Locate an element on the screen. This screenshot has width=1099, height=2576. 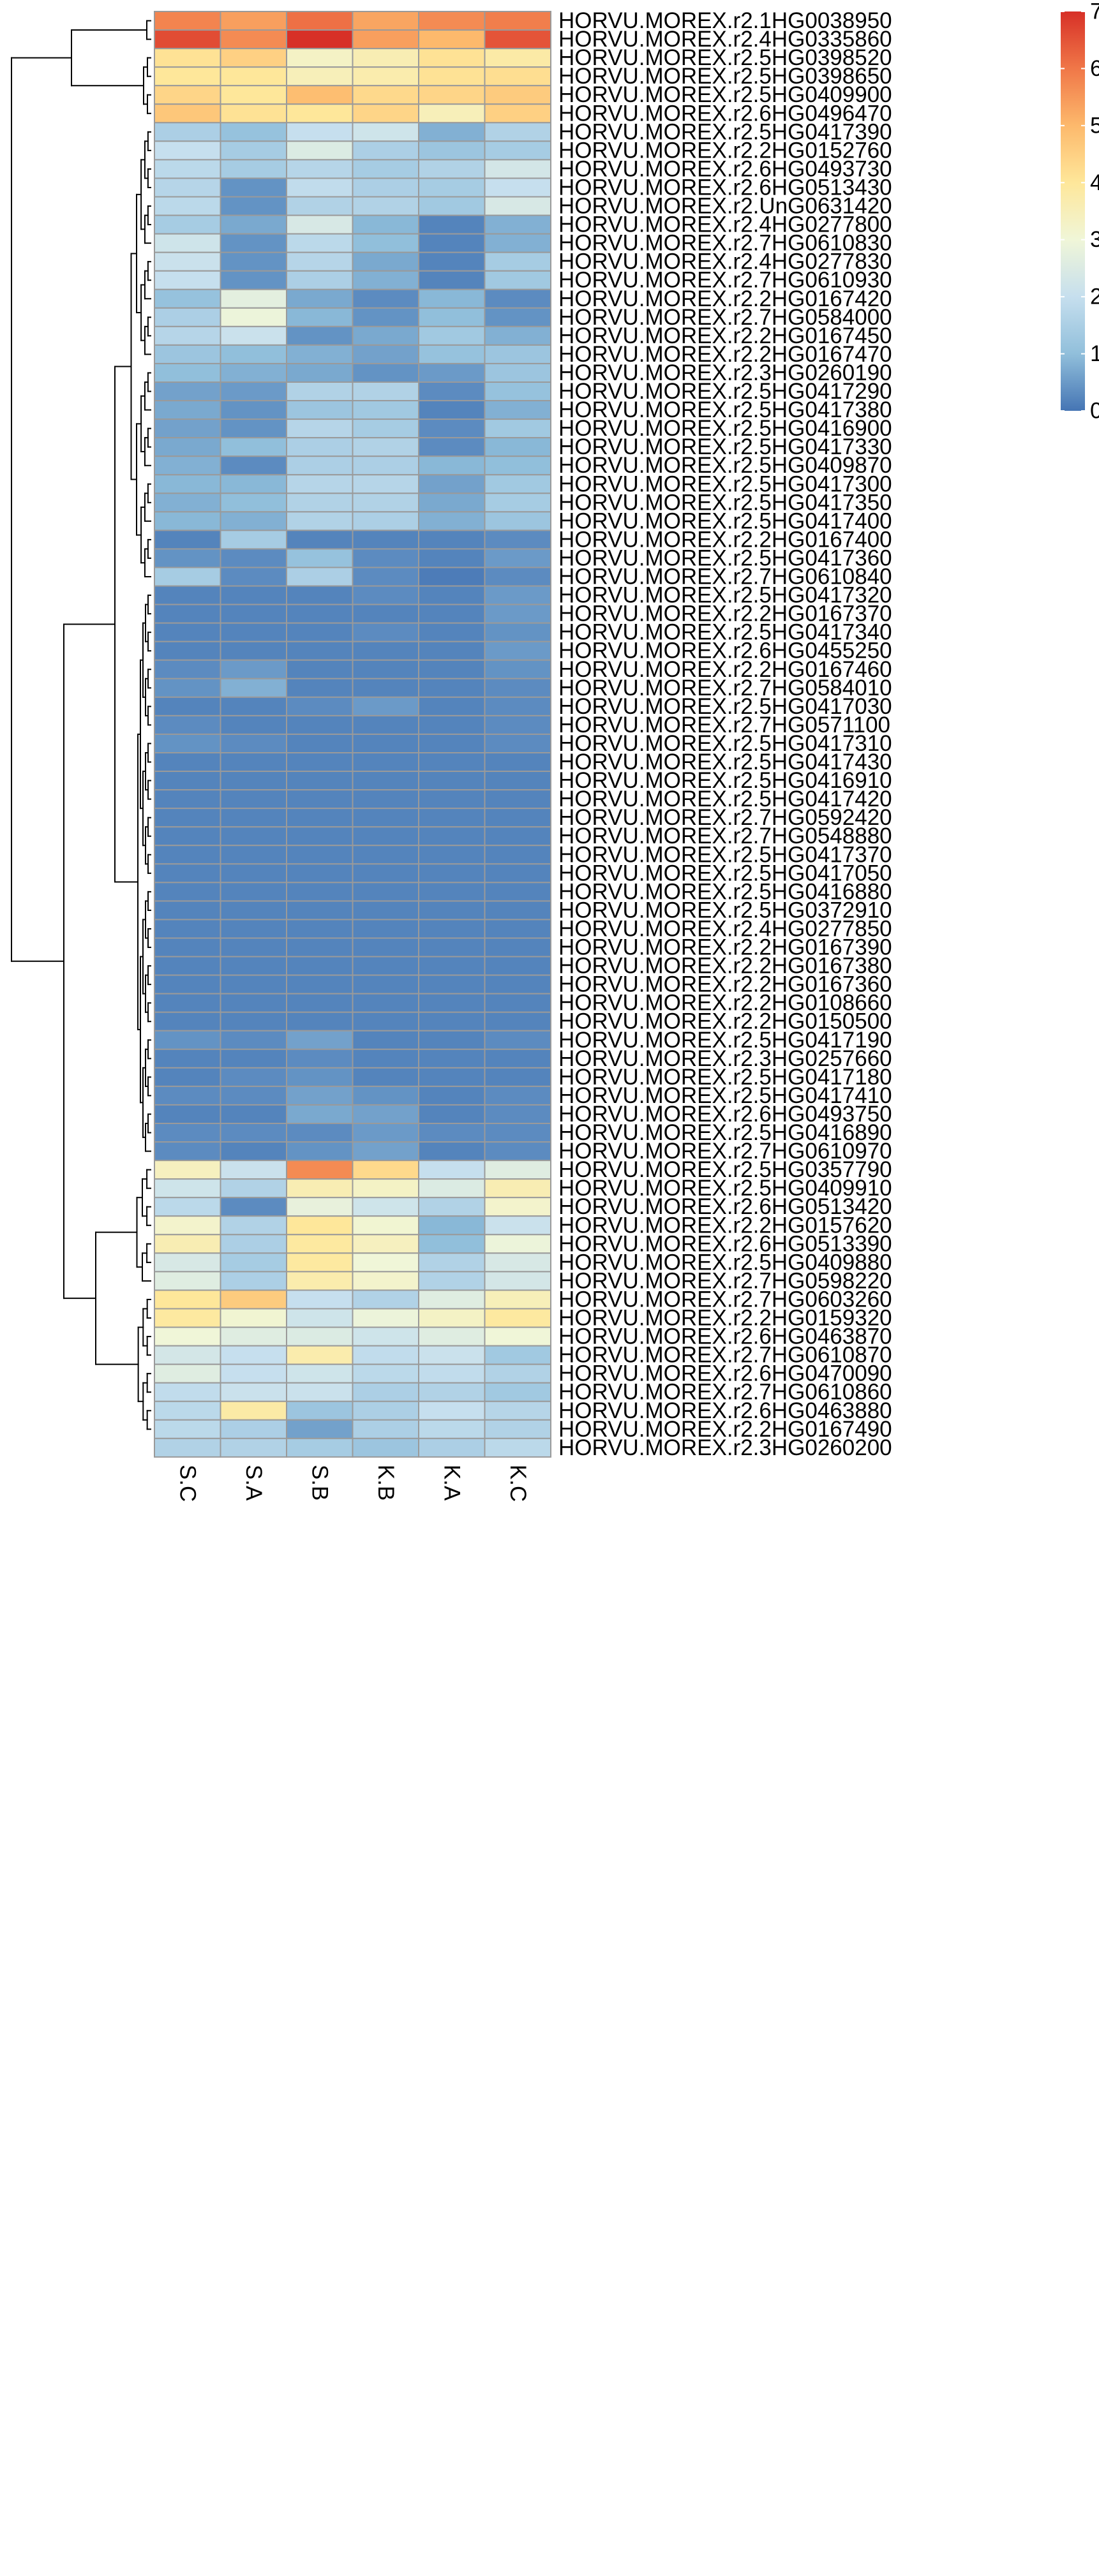
legend-tick-label: 5 is located at coordinates (1094, 125).